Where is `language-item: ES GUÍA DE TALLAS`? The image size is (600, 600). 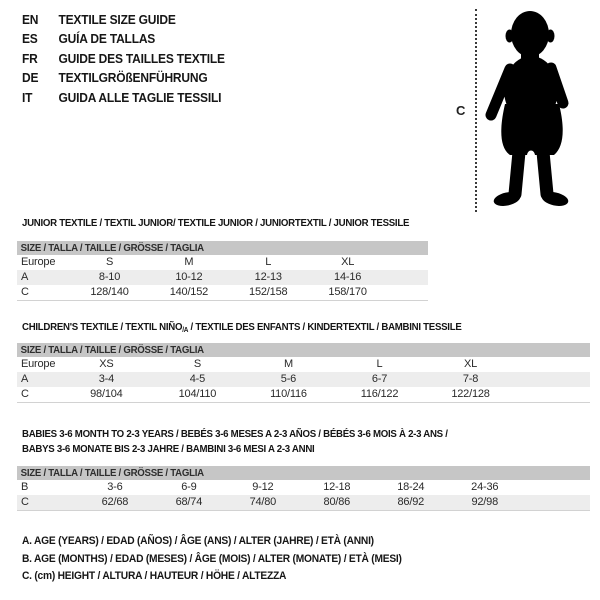
language-item: ES GUÍA DE TALLAS is located at coordinates (123, 39).